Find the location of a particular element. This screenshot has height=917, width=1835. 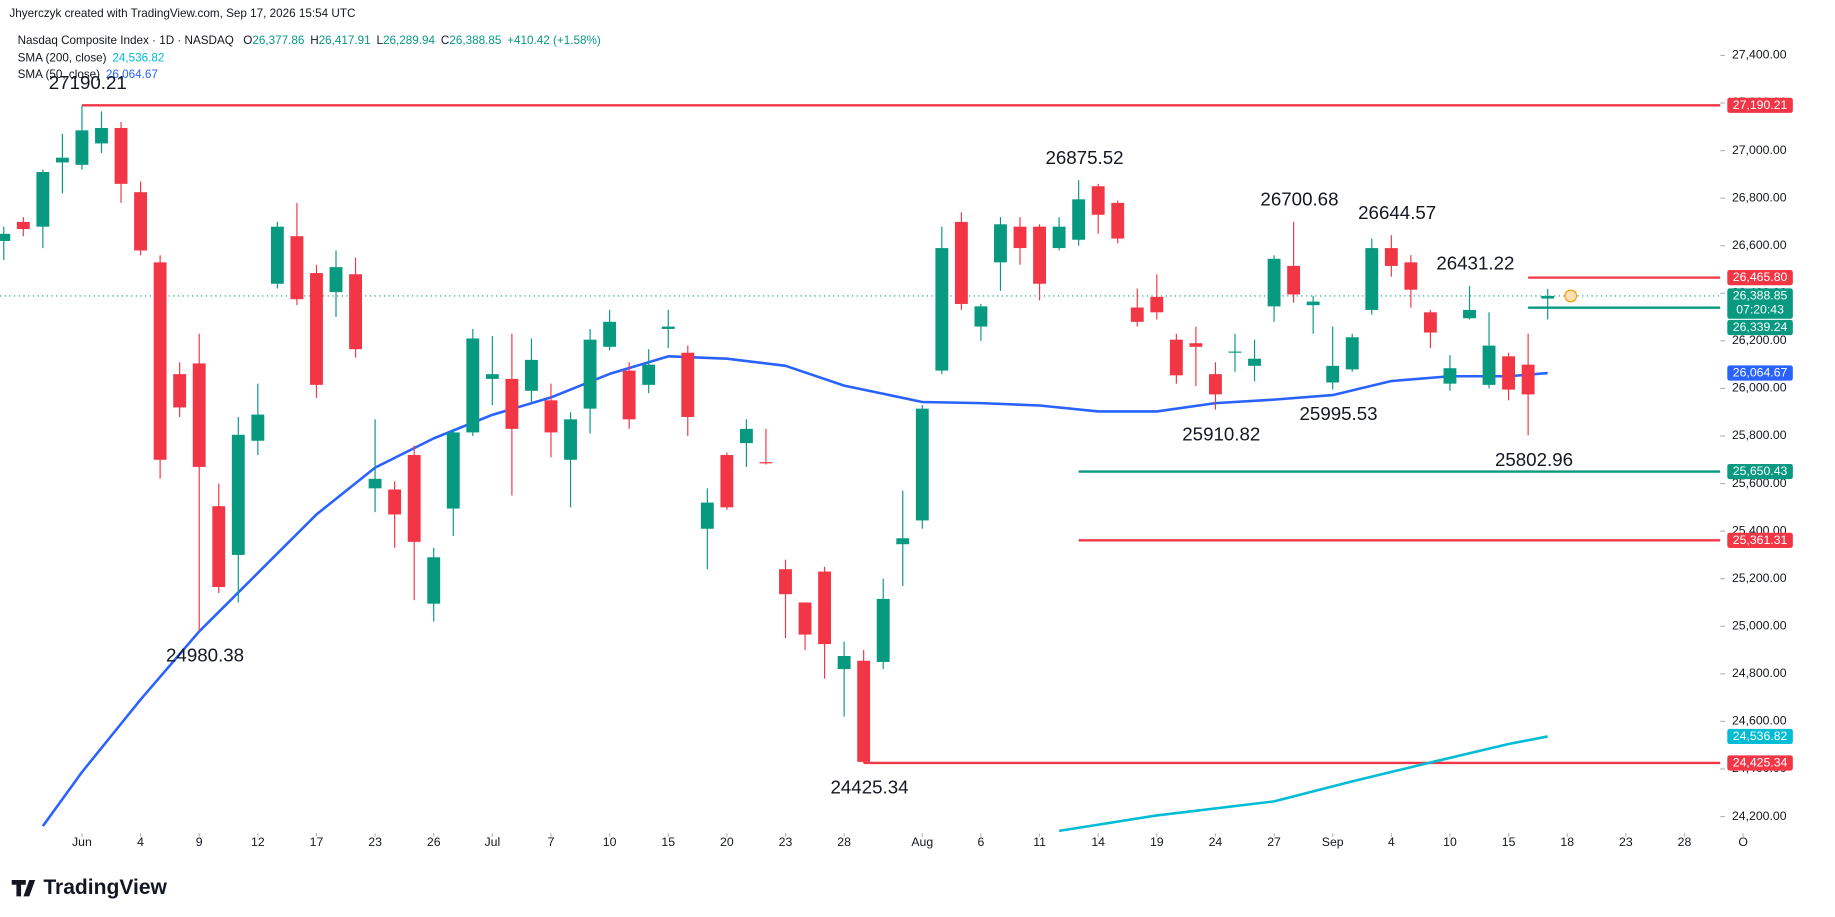

x-tick-label: 17 is located at coordinates (317, 842).